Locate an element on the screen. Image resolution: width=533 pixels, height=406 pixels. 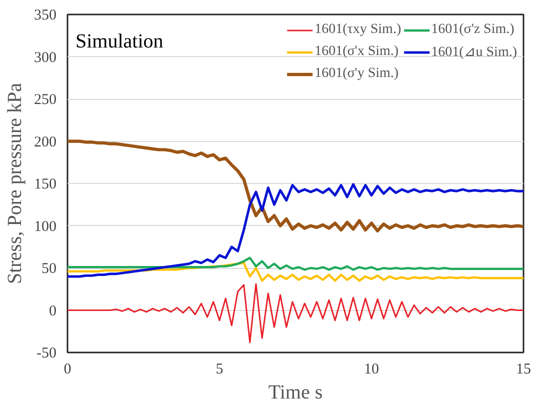
y-tick-label: 0 is located at coordinates (52, 311).